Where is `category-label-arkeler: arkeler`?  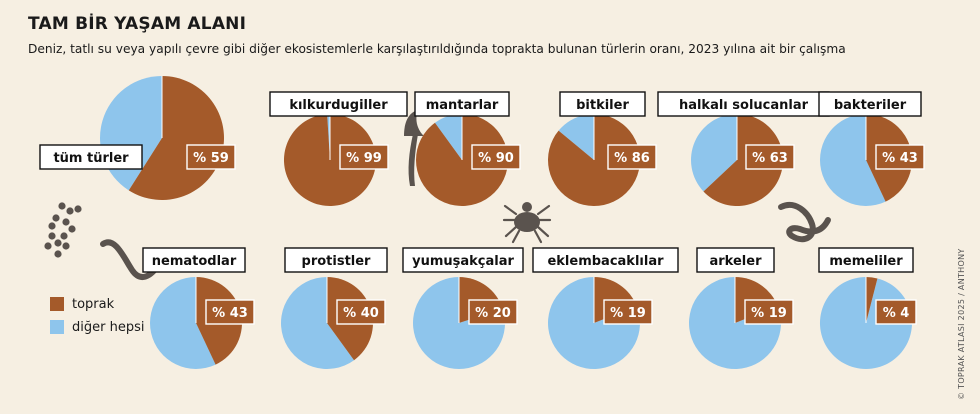
category-label-arkeler: arkeler is located at coordinates (736, 261).